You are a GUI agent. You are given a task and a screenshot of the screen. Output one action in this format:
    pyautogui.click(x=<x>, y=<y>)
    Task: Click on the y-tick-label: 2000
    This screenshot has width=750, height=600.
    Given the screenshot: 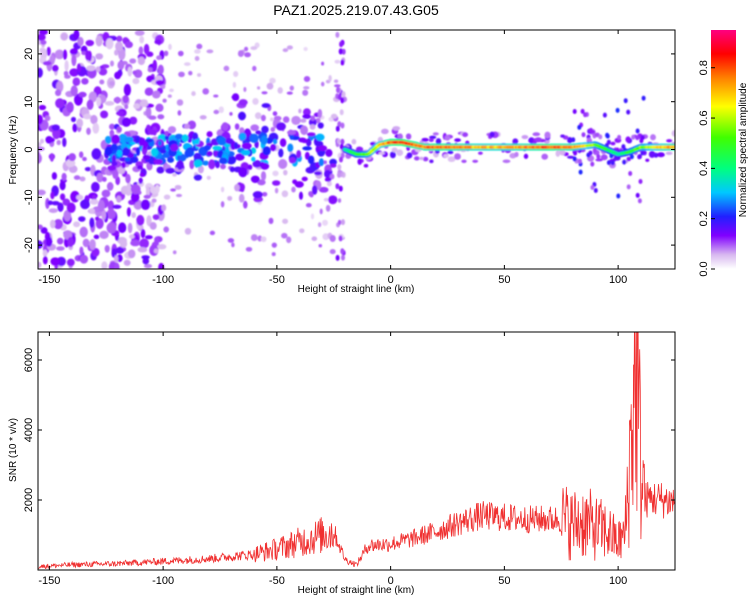 What is the action you would take?
    pyautogui.click(x=29, y=500)
    